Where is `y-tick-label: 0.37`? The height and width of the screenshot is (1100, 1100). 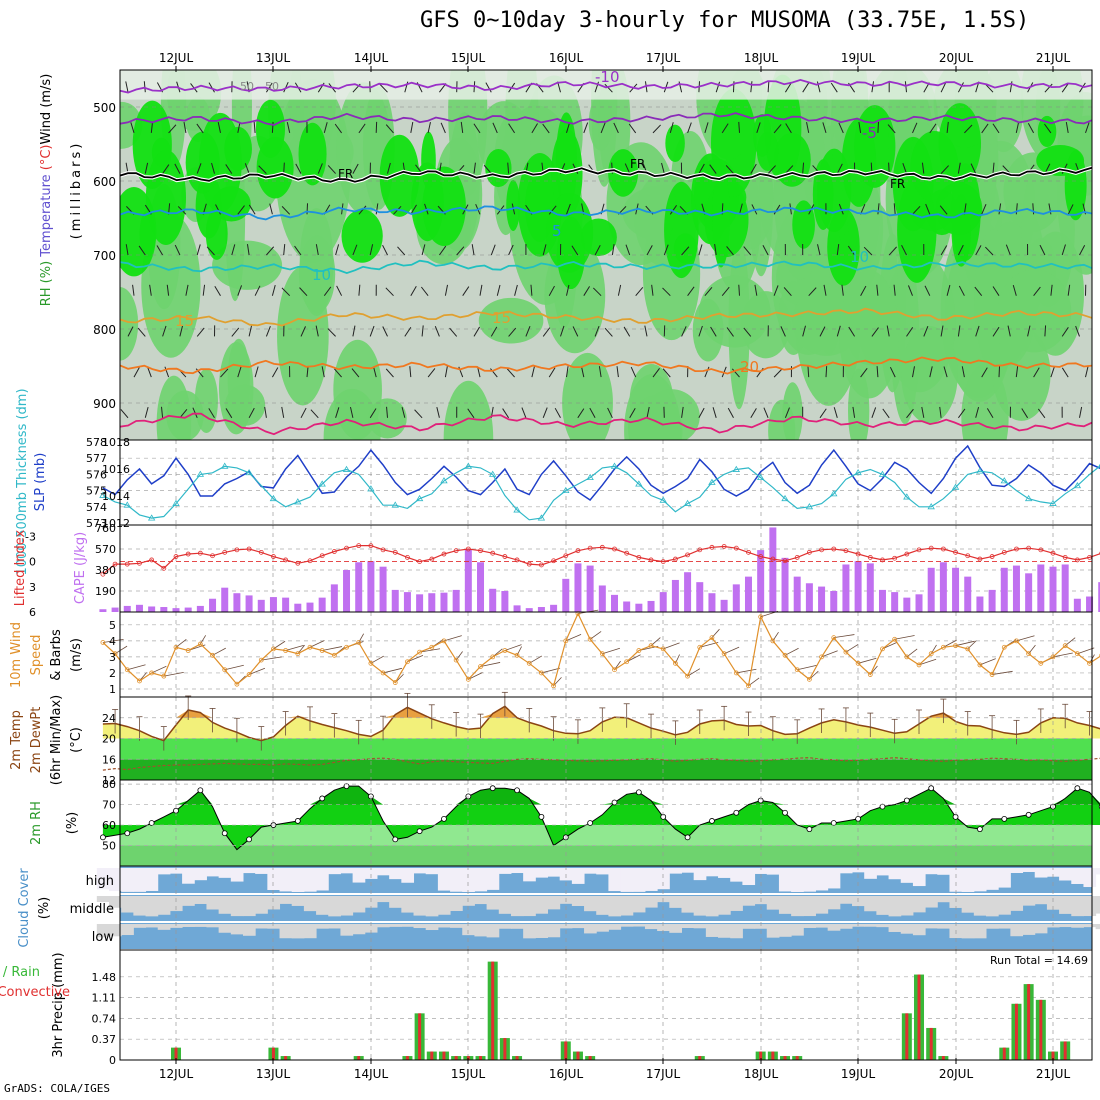 y-tick-label: 0.37 is located at coordinates (104, 1039).